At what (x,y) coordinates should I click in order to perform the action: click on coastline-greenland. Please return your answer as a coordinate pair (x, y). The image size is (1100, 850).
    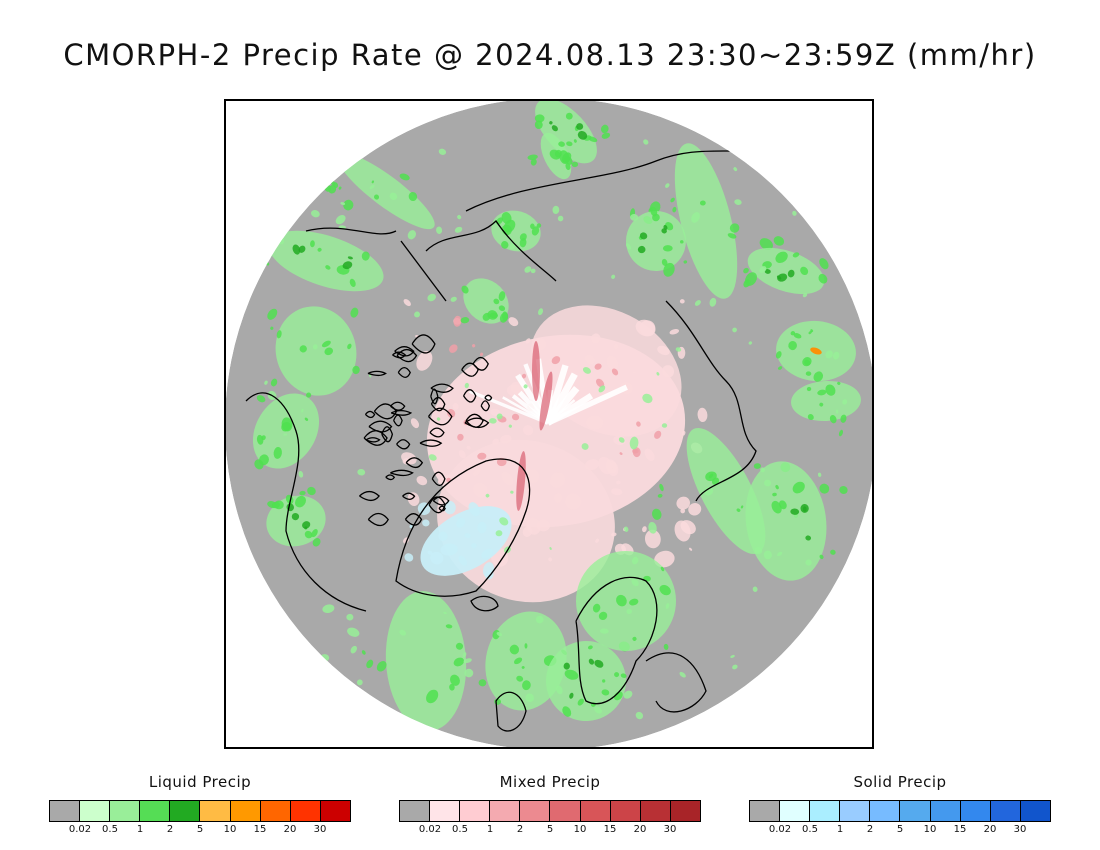
    Looking at the image, I should click on (463, 527).